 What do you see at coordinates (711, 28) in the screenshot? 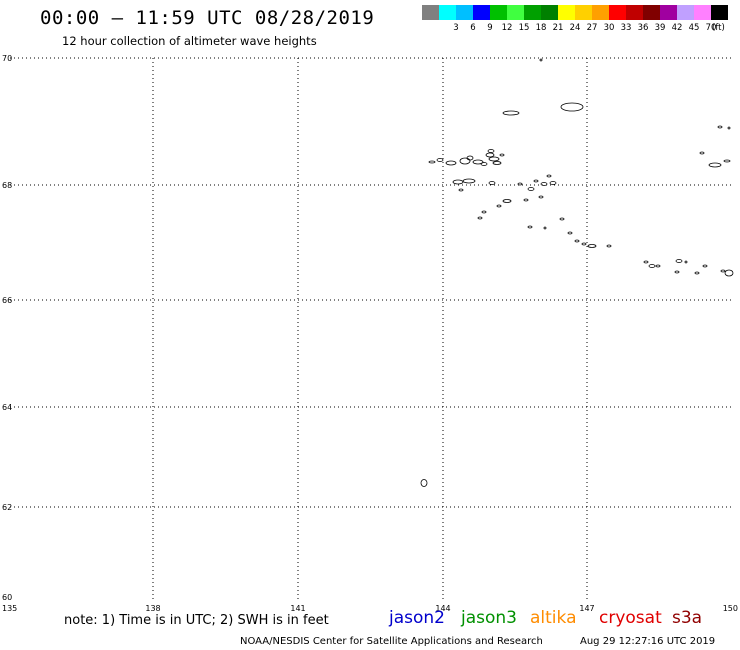
I see `scale-label: 70` at bounding box center [711, 28].